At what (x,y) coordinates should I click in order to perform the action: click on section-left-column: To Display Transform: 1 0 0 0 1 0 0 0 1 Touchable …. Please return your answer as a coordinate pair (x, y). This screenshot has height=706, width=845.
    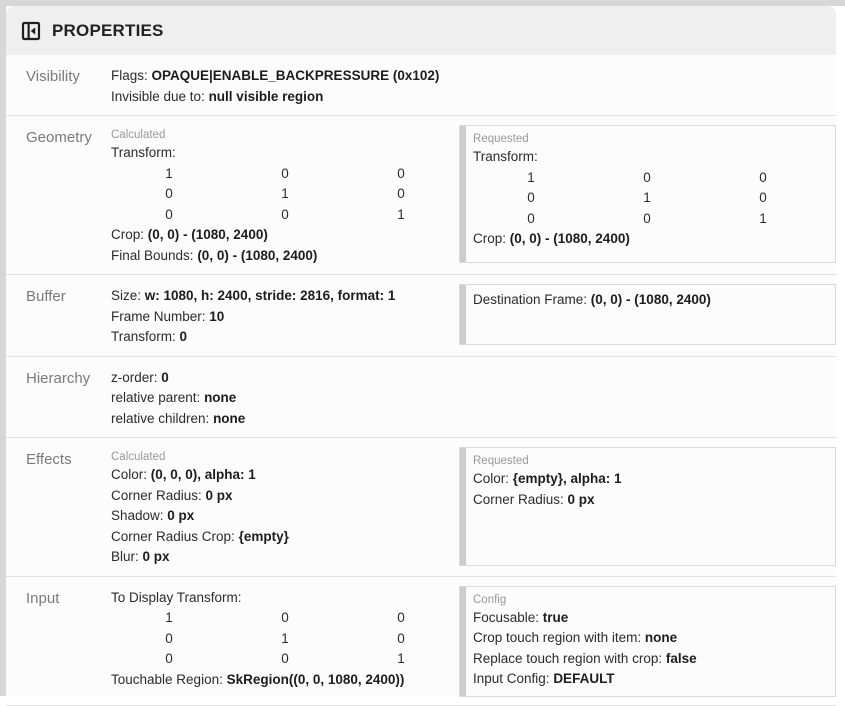
    Looking at the image, I should click on (285, 642).